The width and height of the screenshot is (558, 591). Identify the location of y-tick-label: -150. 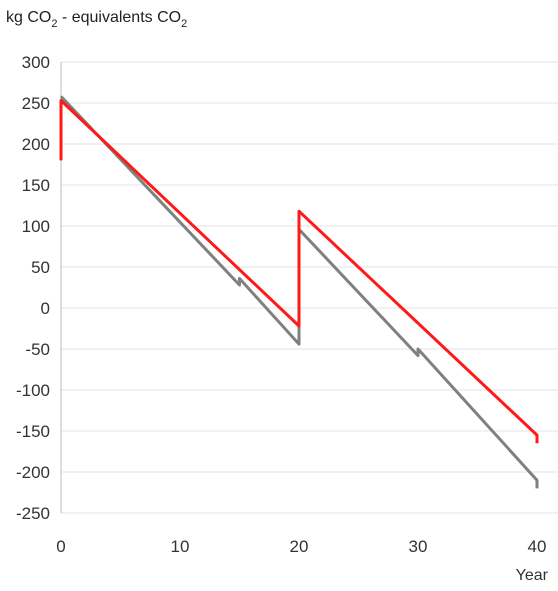
(33, 431).